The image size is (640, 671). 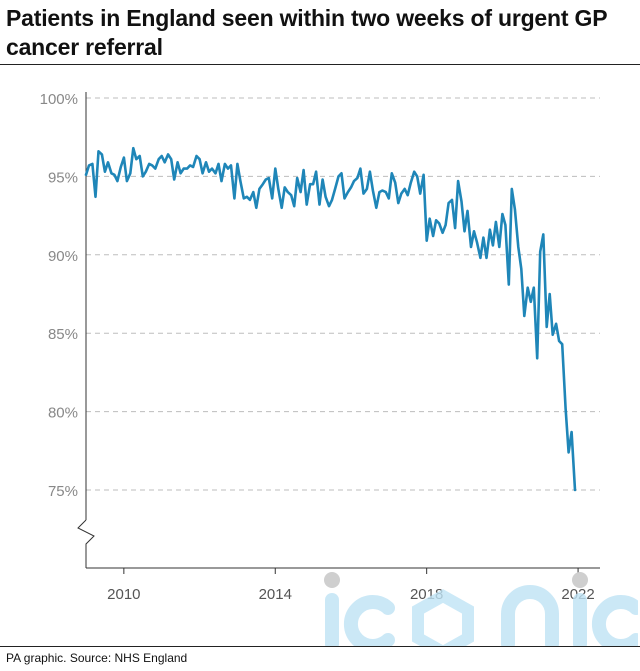 What do you see at coordinates (338, 568) in the screenshot?
I see `watermark-text: iconic` at bounding box center [338, 568].